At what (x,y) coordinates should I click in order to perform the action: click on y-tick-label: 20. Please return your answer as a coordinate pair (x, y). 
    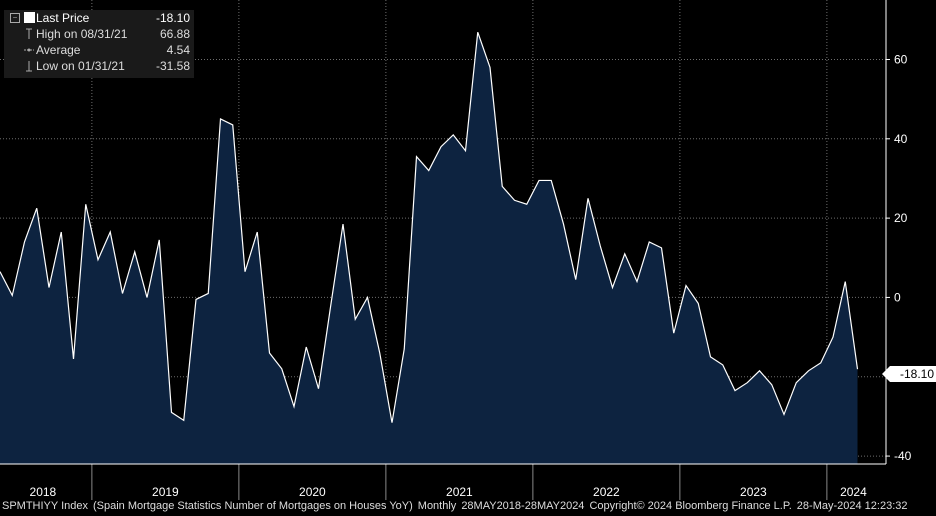
    Looking at the image, I should click on (901, 218).